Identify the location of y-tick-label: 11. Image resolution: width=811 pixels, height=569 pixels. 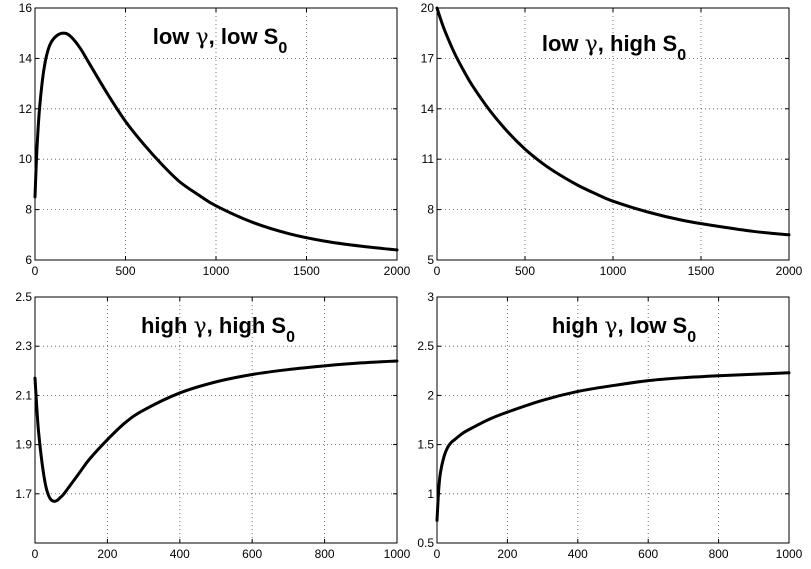
(428, 159).